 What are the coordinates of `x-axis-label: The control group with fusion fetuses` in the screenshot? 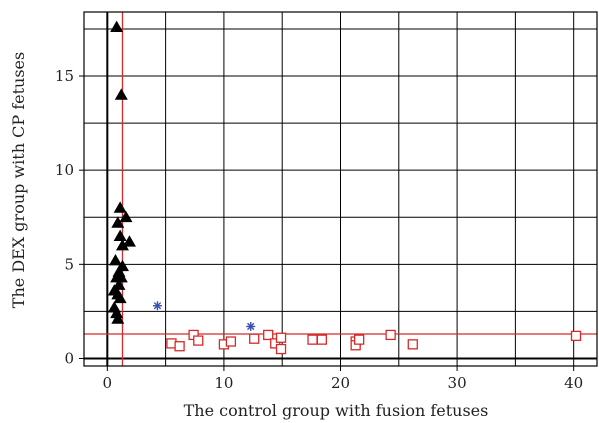 It's located at (336, 410).